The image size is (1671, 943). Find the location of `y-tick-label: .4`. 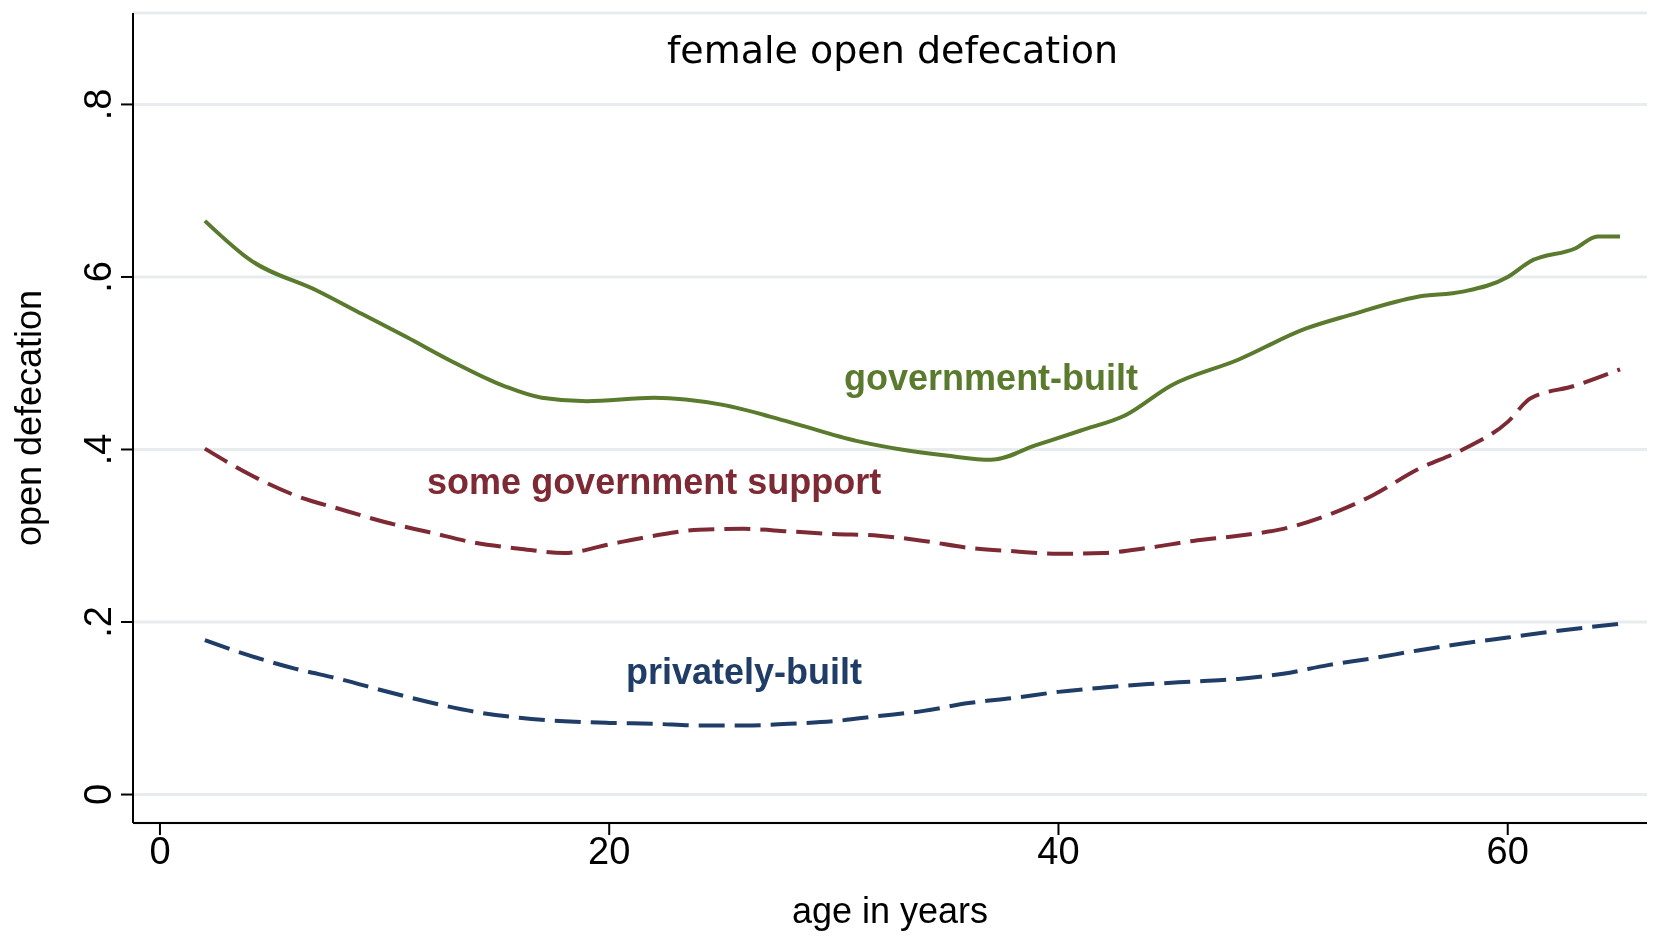

y-tick-label: .4 is located at coordinates (98, 449).